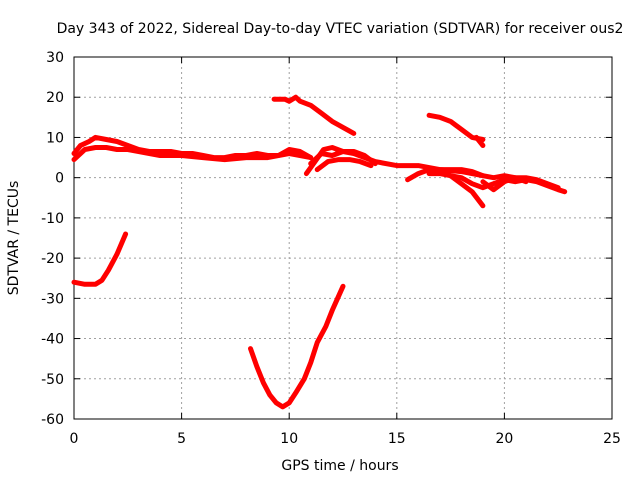 This screenshot has height=480, width=640. What do you see at coordinates (504, 184) in the screenshot?
I see `series-track-late-c` at bounding box center [504, 184].